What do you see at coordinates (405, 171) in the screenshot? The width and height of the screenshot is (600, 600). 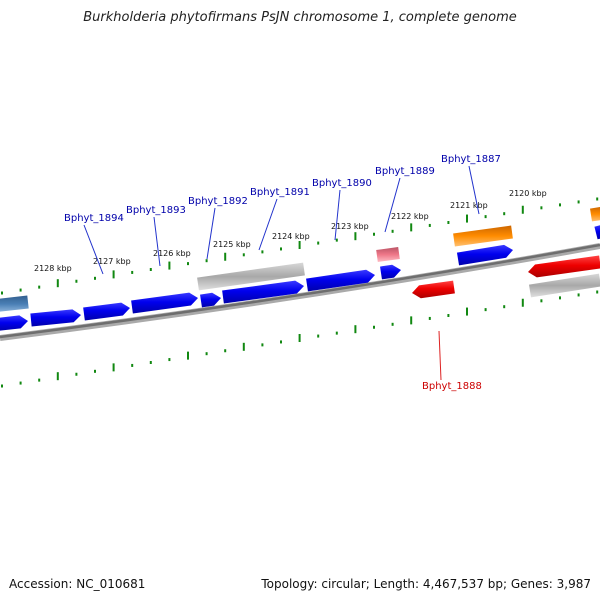 I see `gene-label: Bphyt_1889` at bounding box center [405, 171].